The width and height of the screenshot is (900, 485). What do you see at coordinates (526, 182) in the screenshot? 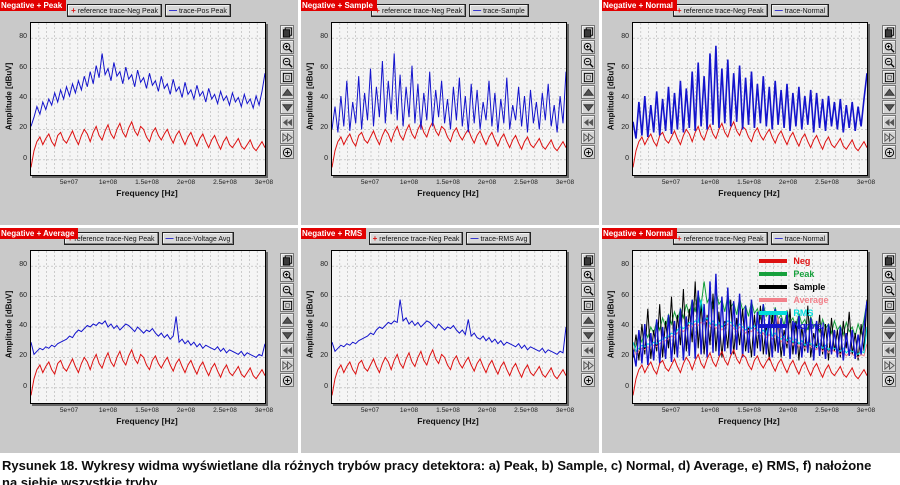
I see `x-tick-label: 2.5e+08` at bounding box center [526, 182].